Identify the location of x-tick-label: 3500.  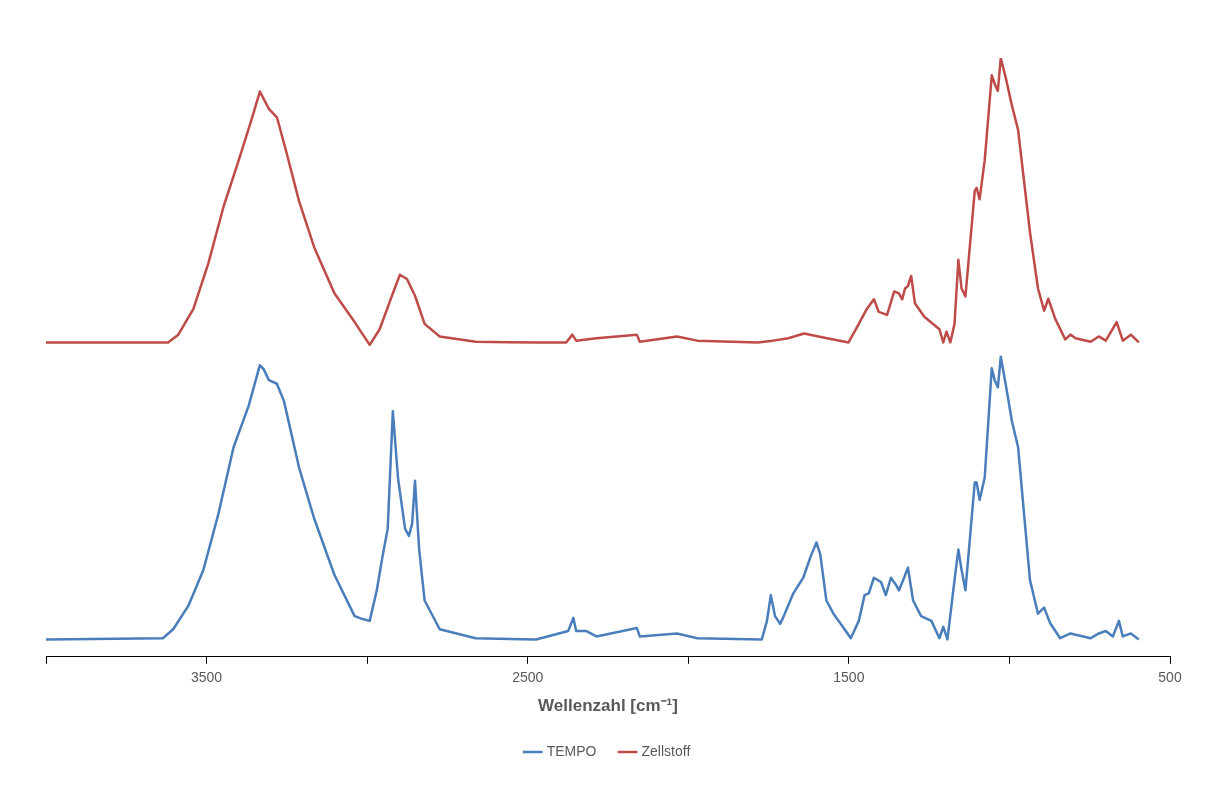
(206, 677).